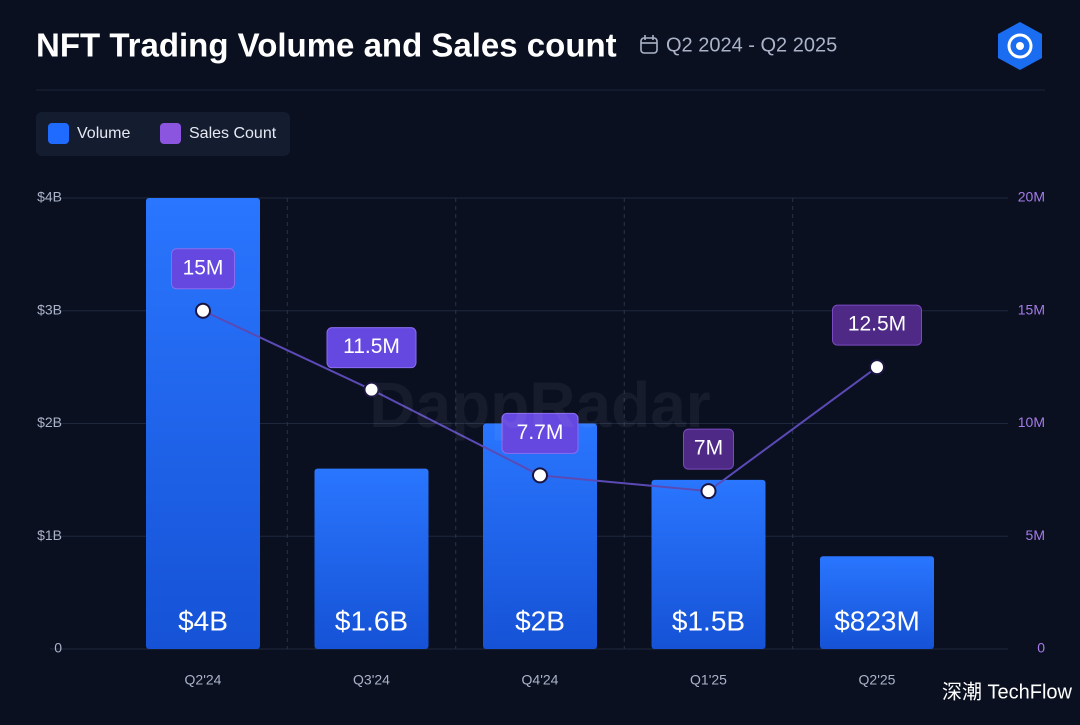 The width and height of the screenshot is (1080, 725). What do you see at coordinates (58, 648) in the screenshot?
I see `y-tick-label: 0` at bounding box center [58, 648].